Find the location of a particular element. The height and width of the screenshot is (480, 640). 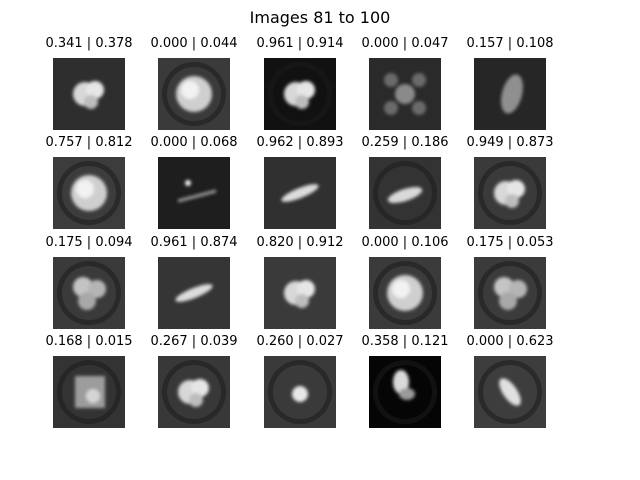

image-panel: 0.157 | 0.108 is located at coordinates (510, 92).